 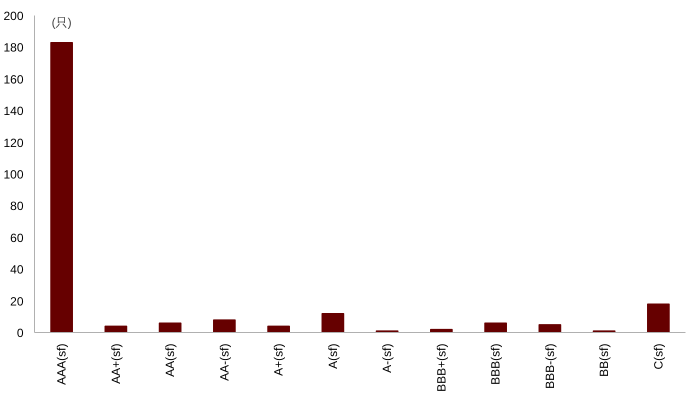 I want to click on y-tick-label: 40, so click(x=17, y=269).